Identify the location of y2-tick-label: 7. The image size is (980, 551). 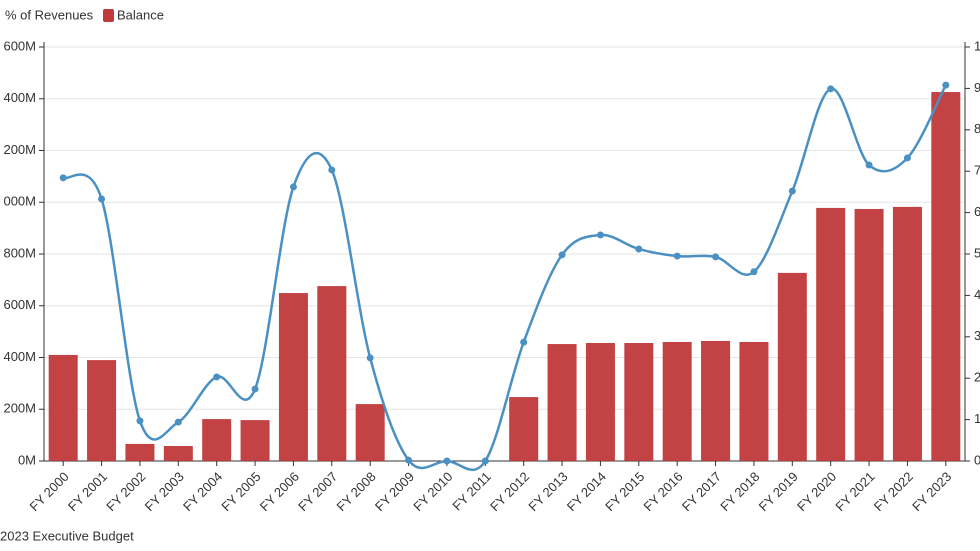
(977, 170).